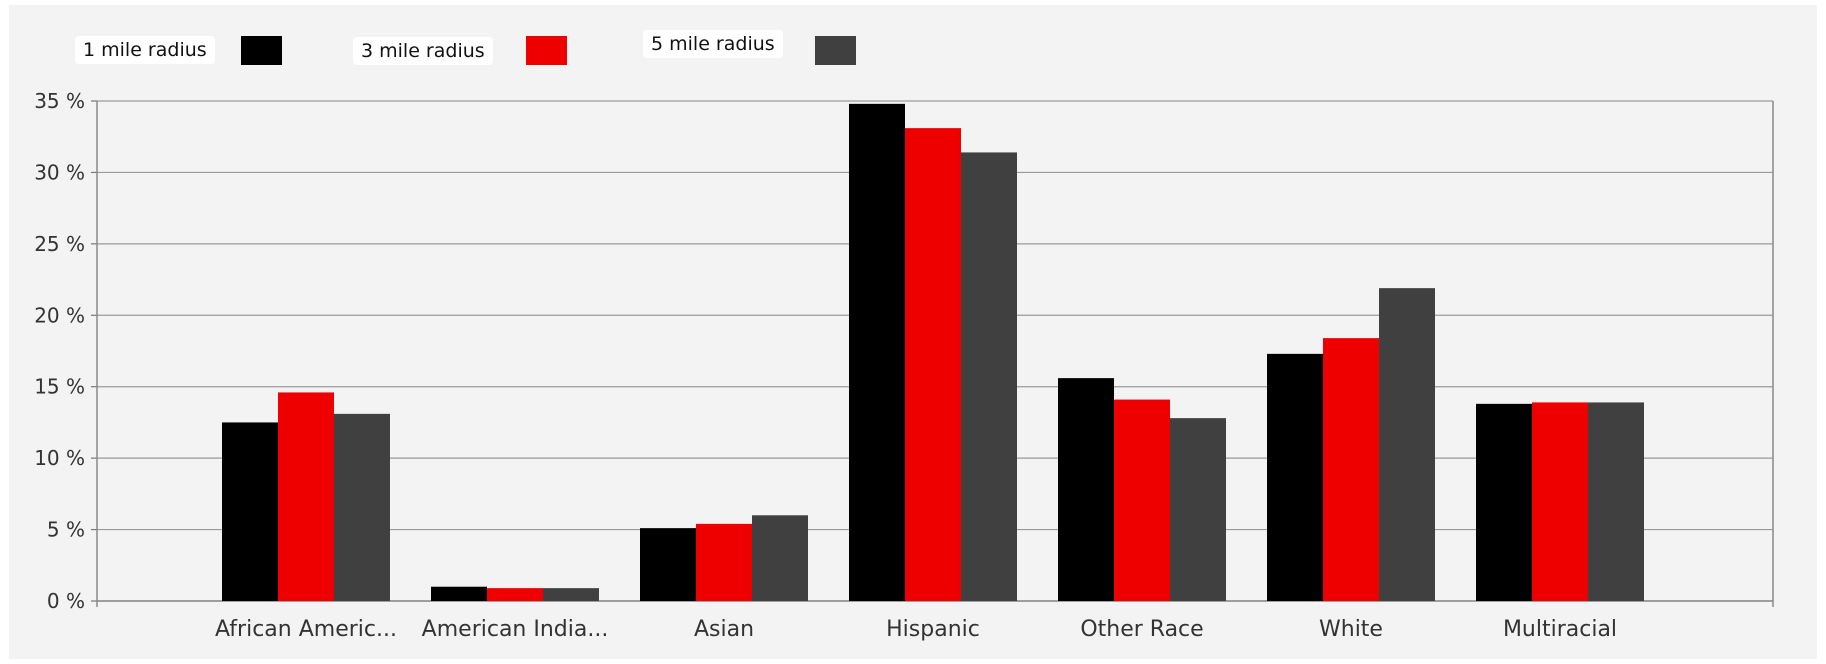 This screenshot has width=1826, height=664. I want to click on legend-label-1-mile: 1 mile radius, so click(145, 50).